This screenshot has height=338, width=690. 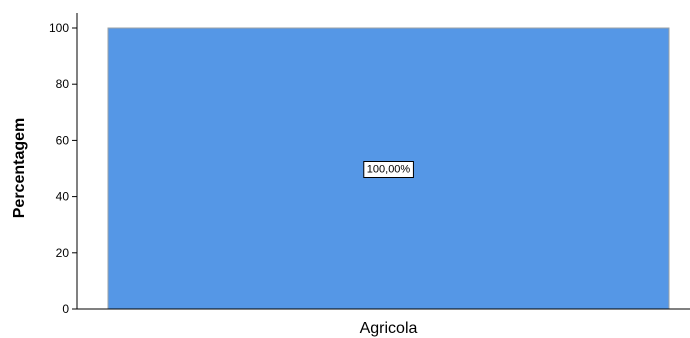 I want to click on y-ticks-layer: 0 20 40 60 80 100, so click(x=63, y=168).